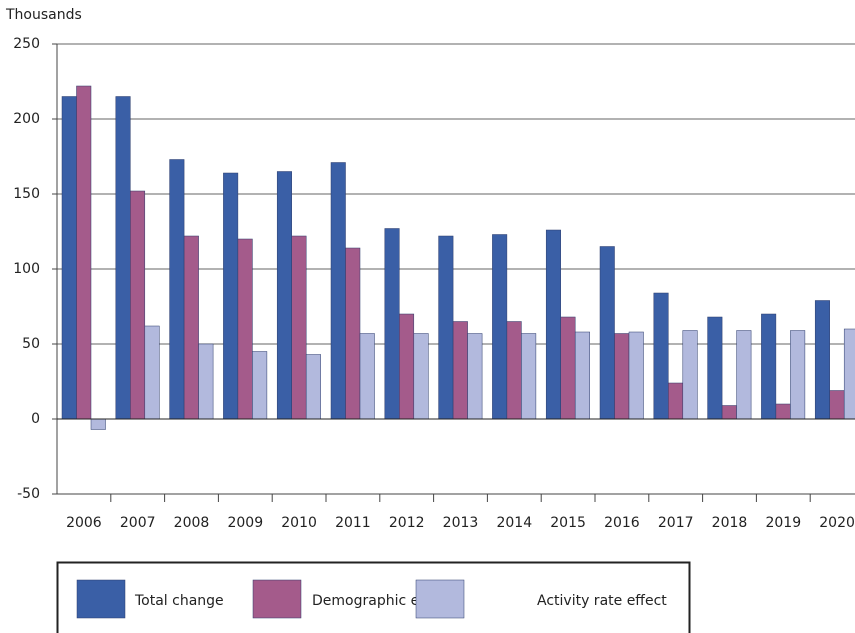  What do you see at coordinates (43, 15) in the screenshot?
I see `y-axis-title: Thousands` at bounding box center [43, 15].